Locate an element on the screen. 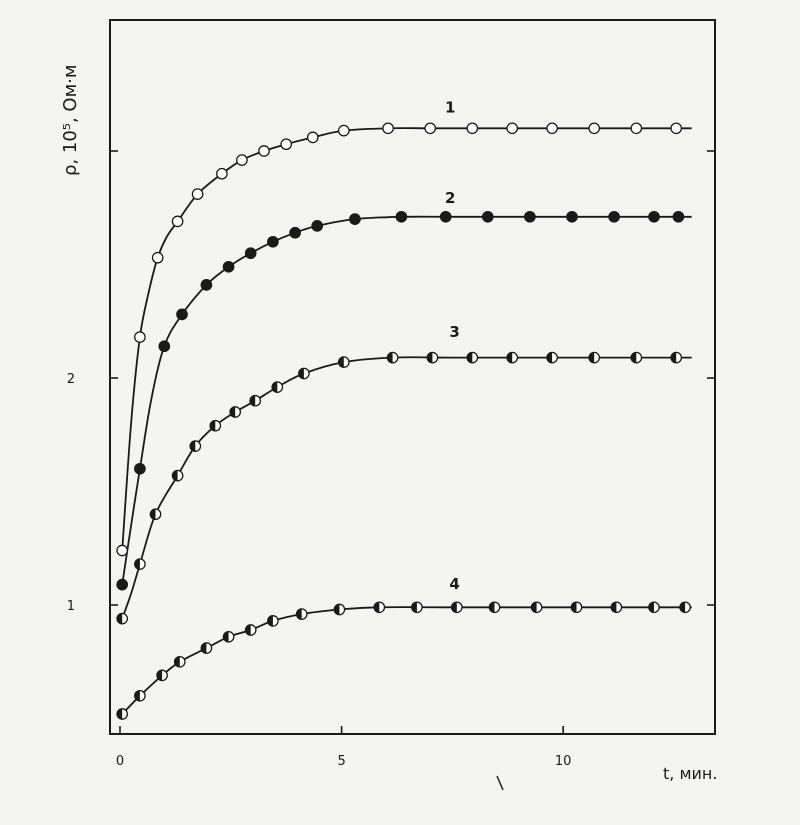 This screenshot has height=825, width=800. series-4-label: 4 is located at coordinates (454, 584).